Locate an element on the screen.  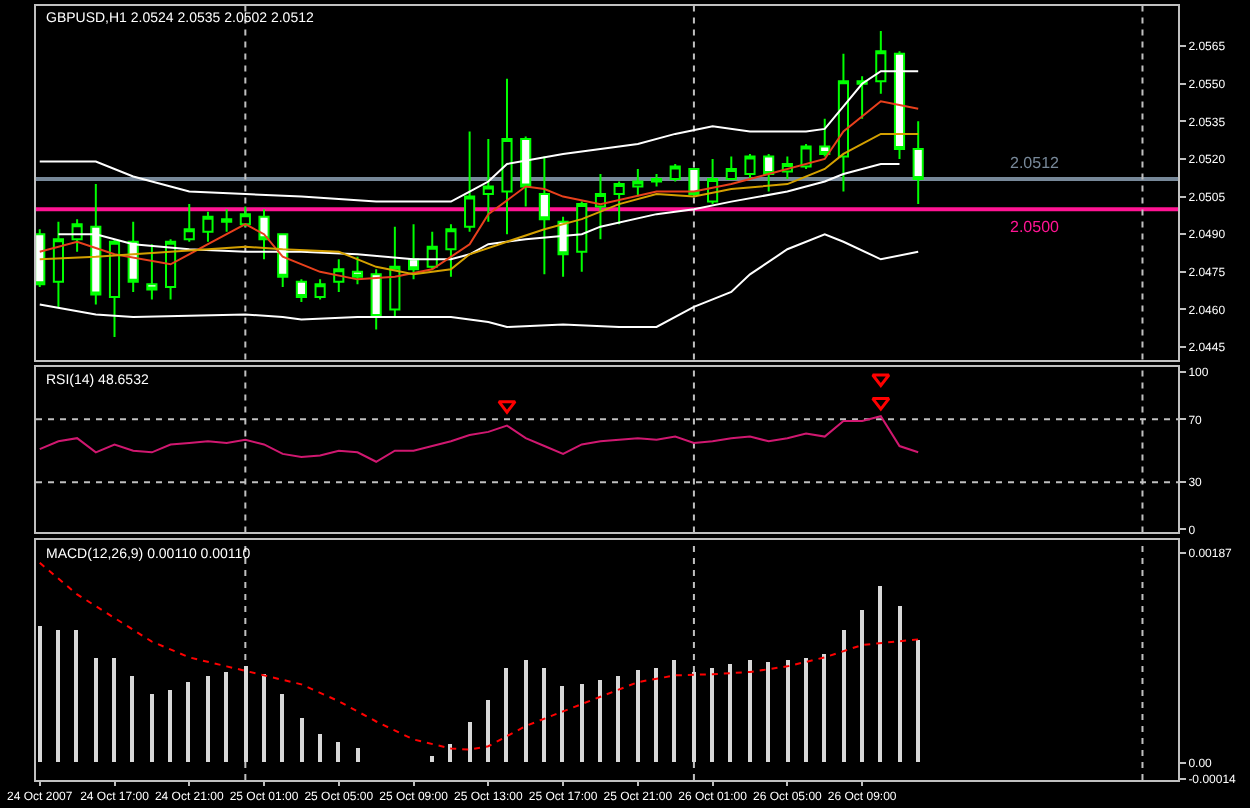
ref-line-label: 2.0512 is located at coordinates (1035, 163).